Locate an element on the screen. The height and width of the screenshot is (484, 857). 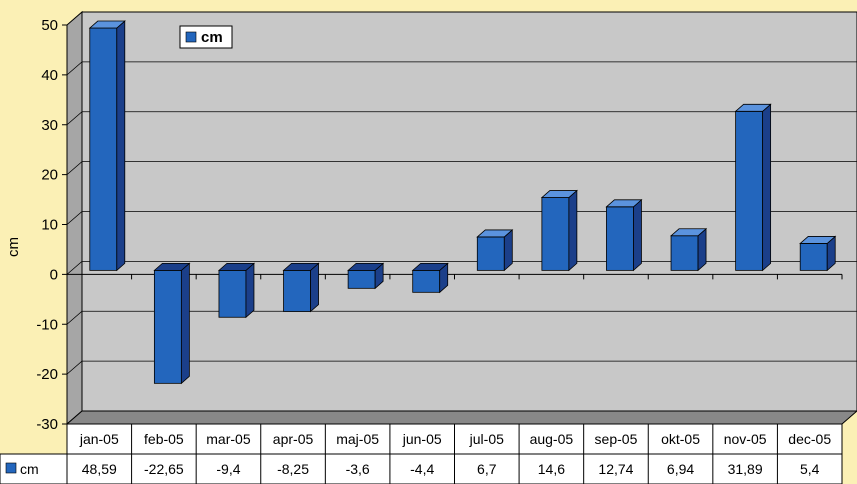
y-tick-label: -30 is located at coordinates (47, 424).